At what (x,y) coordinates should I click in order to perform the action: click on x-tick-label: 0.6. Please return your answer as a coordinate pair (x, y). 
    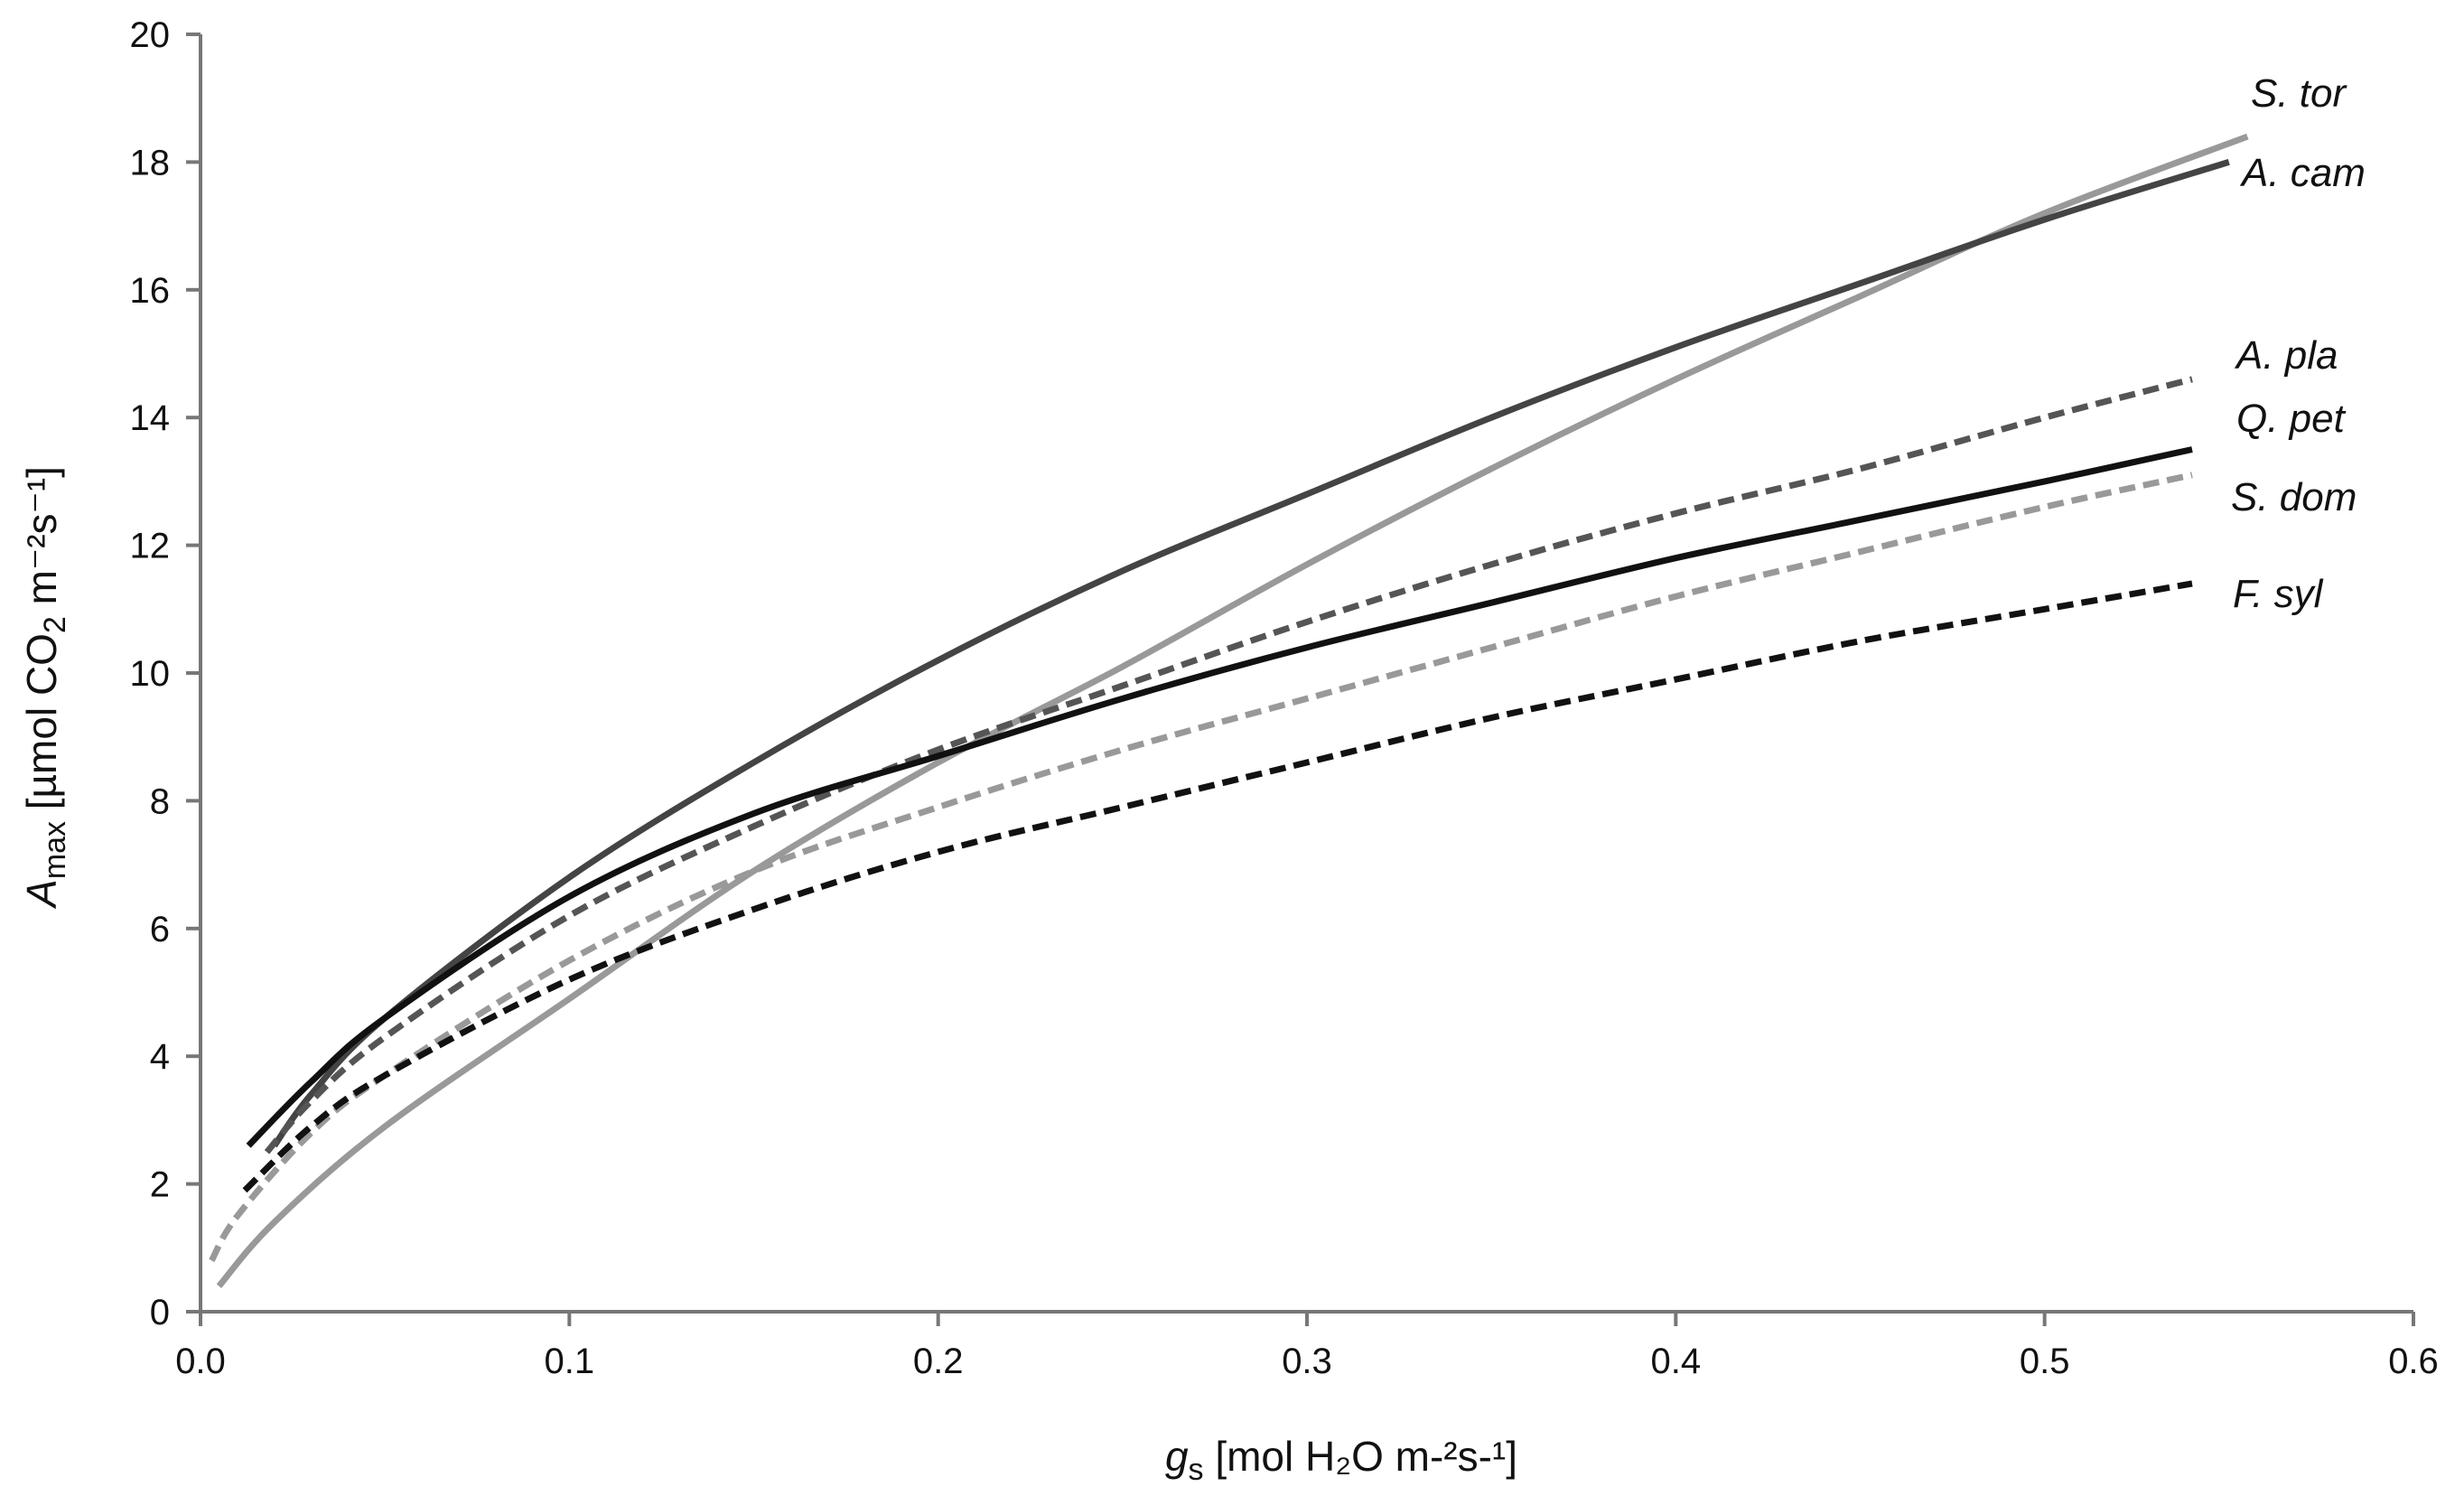
    Looking at the image, I should click on (2413, 1361).